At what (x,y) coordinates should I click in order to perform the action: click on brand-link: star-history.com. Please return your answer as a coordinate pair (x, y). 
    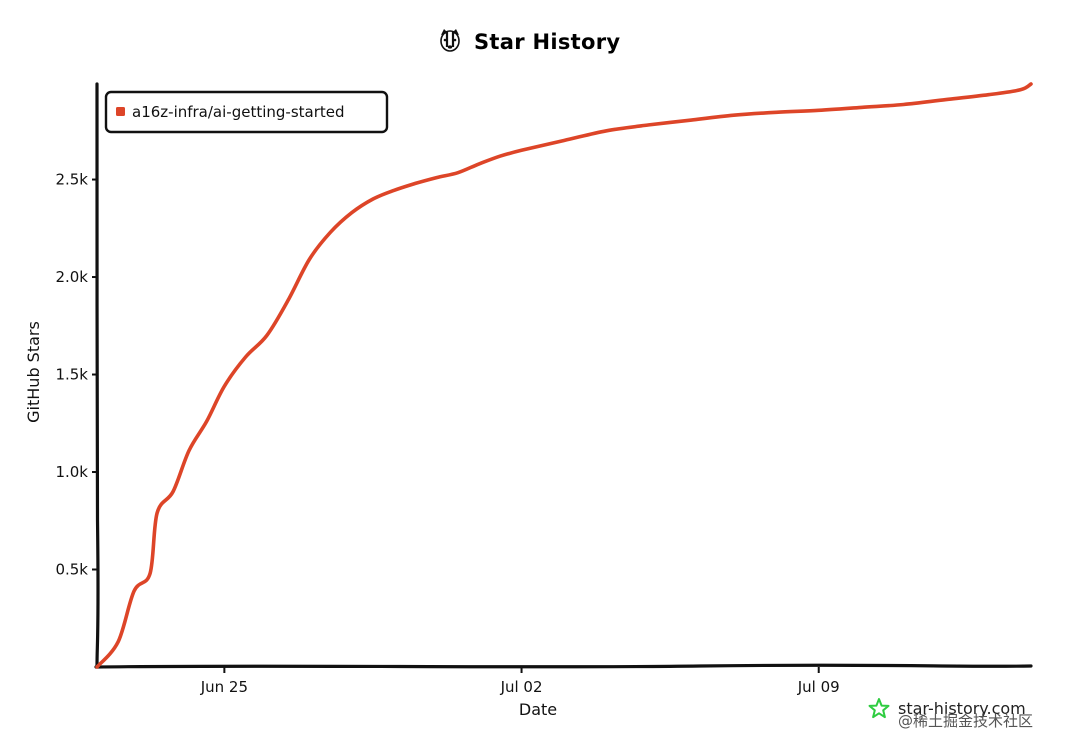
    Looking at the image, I should click on (962, 708).